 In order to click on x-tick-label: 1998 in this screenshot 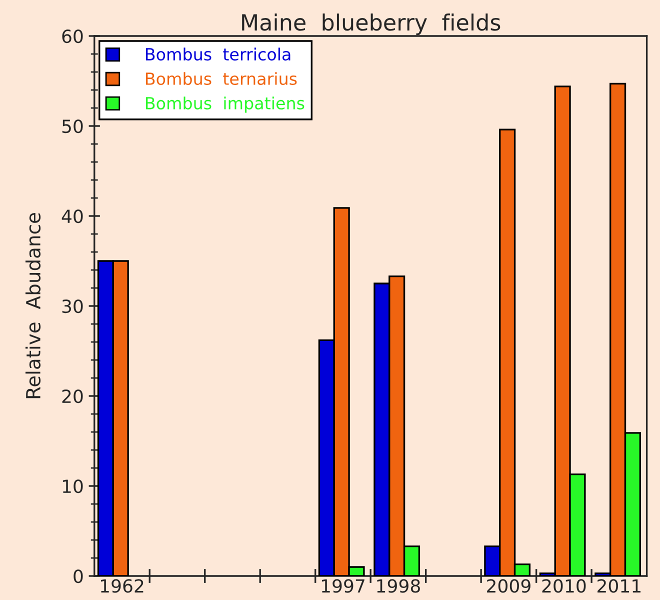, I will do `click(398, 586)`.